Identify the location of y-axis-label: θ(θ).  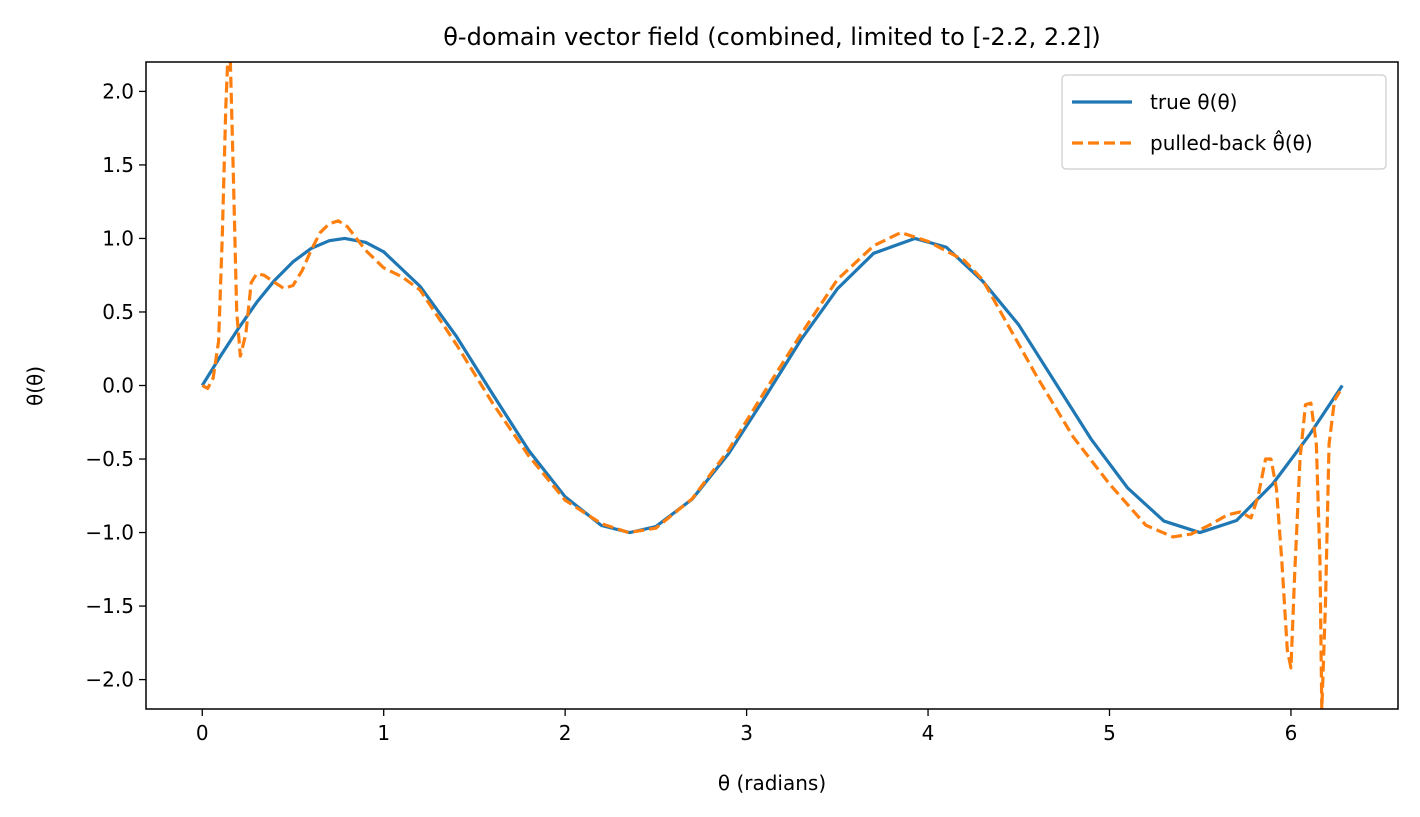
(35, 386).